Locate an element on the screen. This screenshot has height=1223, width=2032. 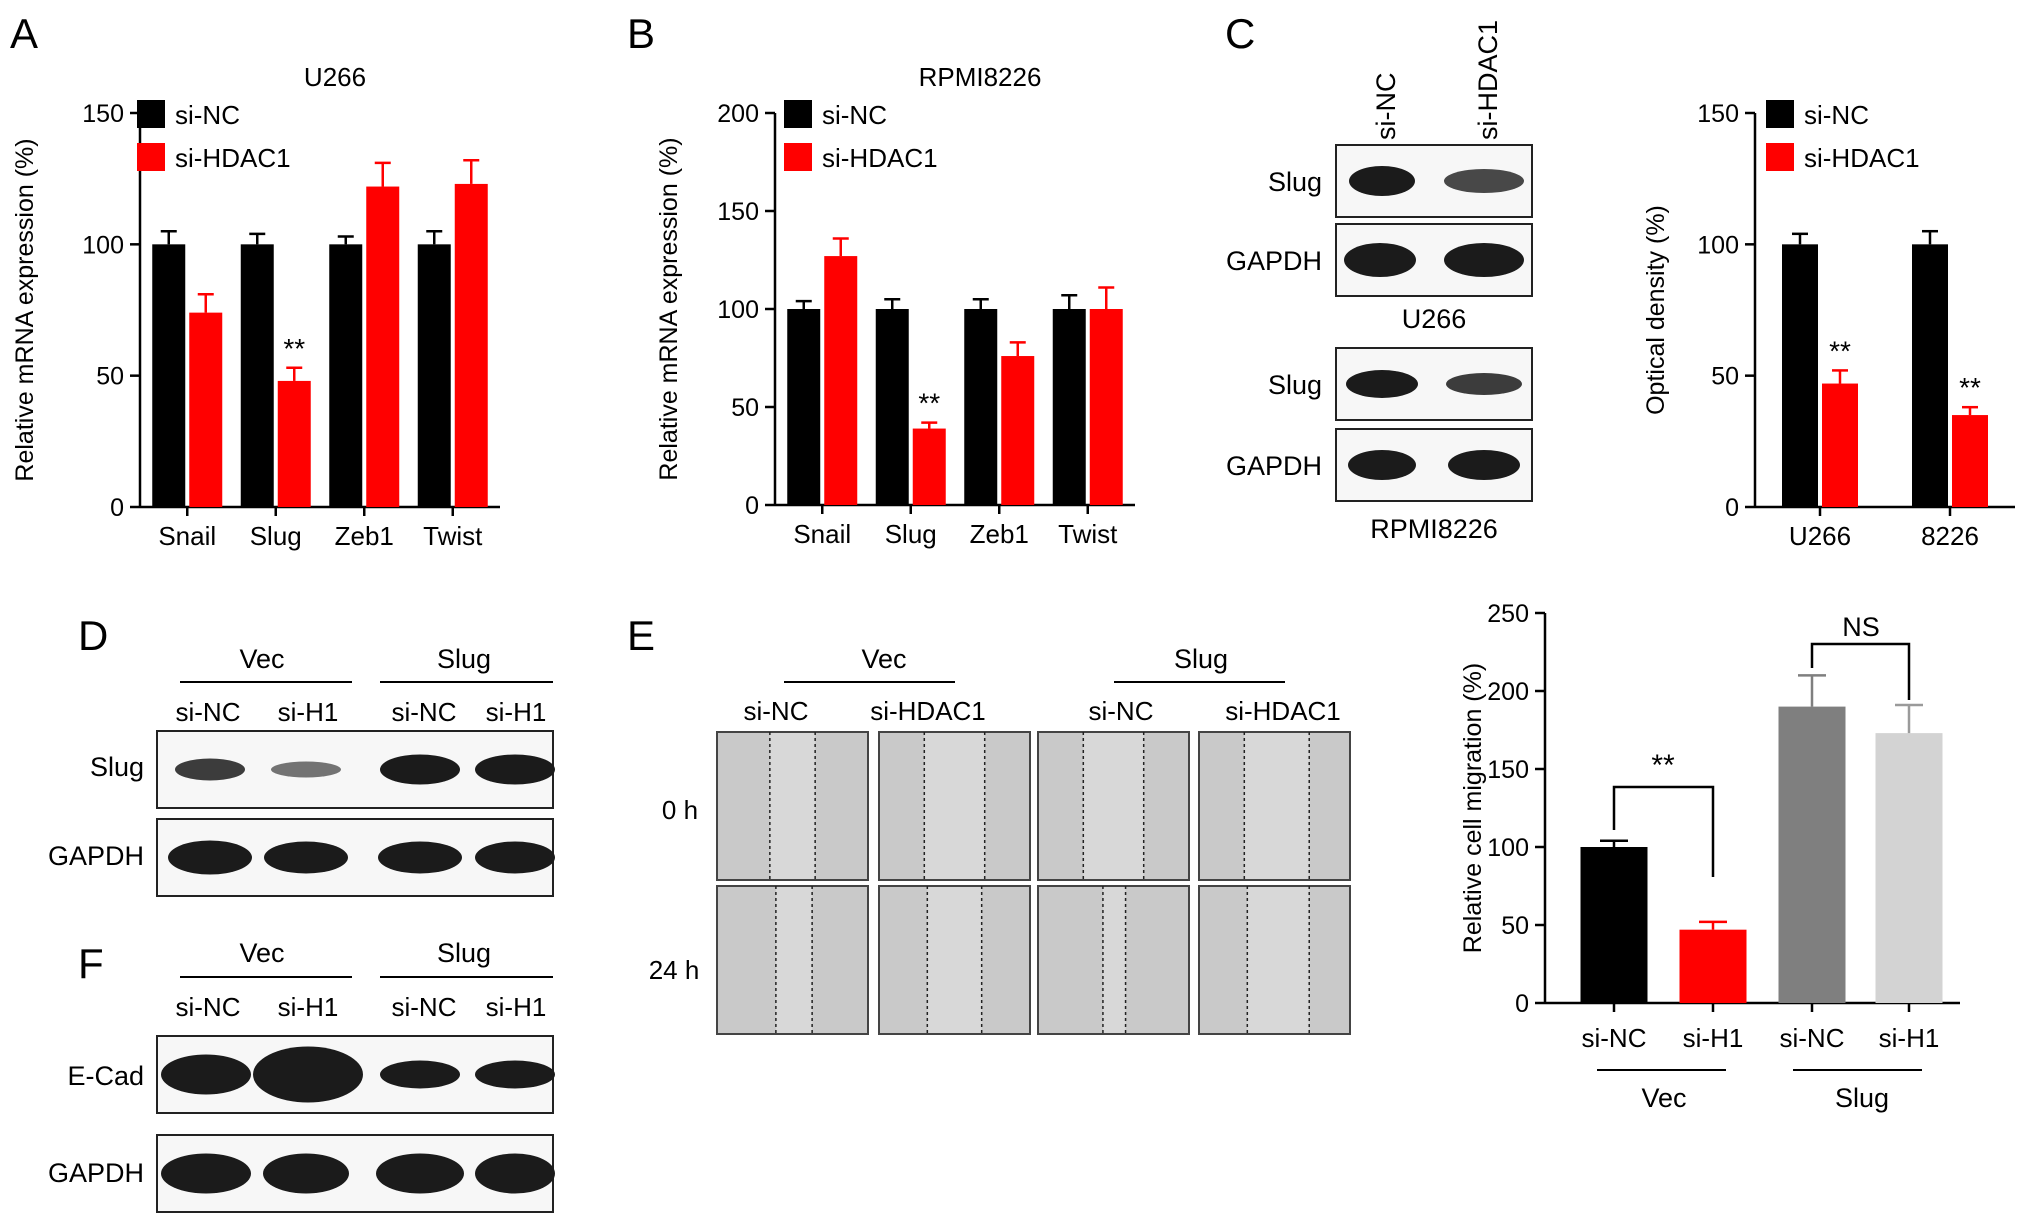
chart-title: RPMI8226 is located at coordinates (980, 77).